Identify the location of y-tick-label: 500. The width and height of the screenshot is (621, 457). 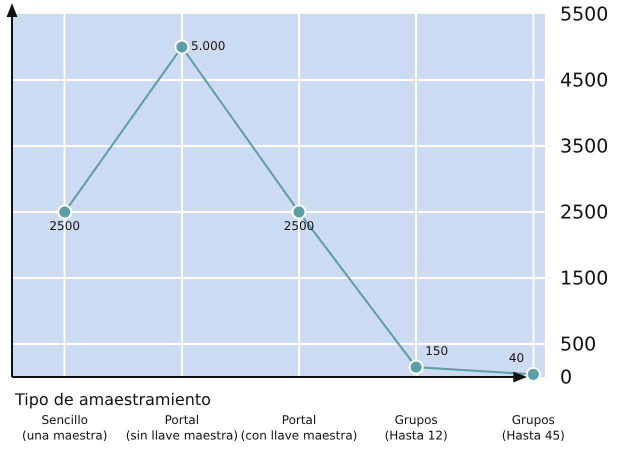
(578, 345).